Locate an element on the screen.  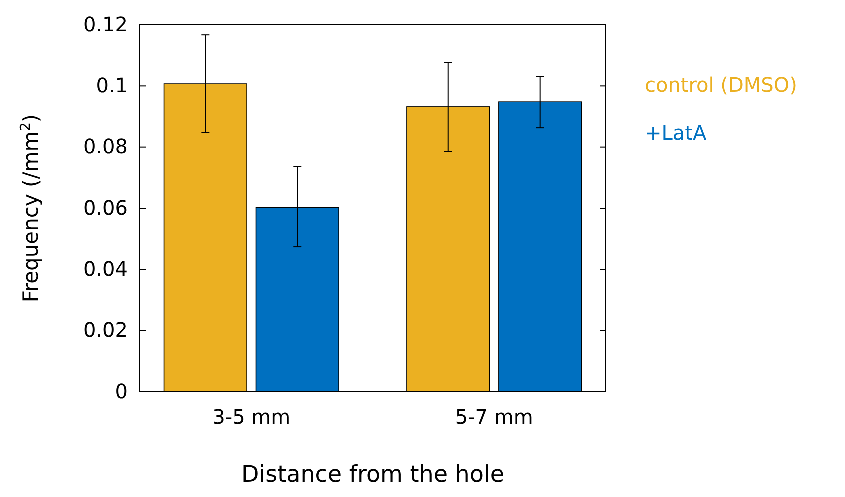
text: +LatA is located at coordinates (676, 133).